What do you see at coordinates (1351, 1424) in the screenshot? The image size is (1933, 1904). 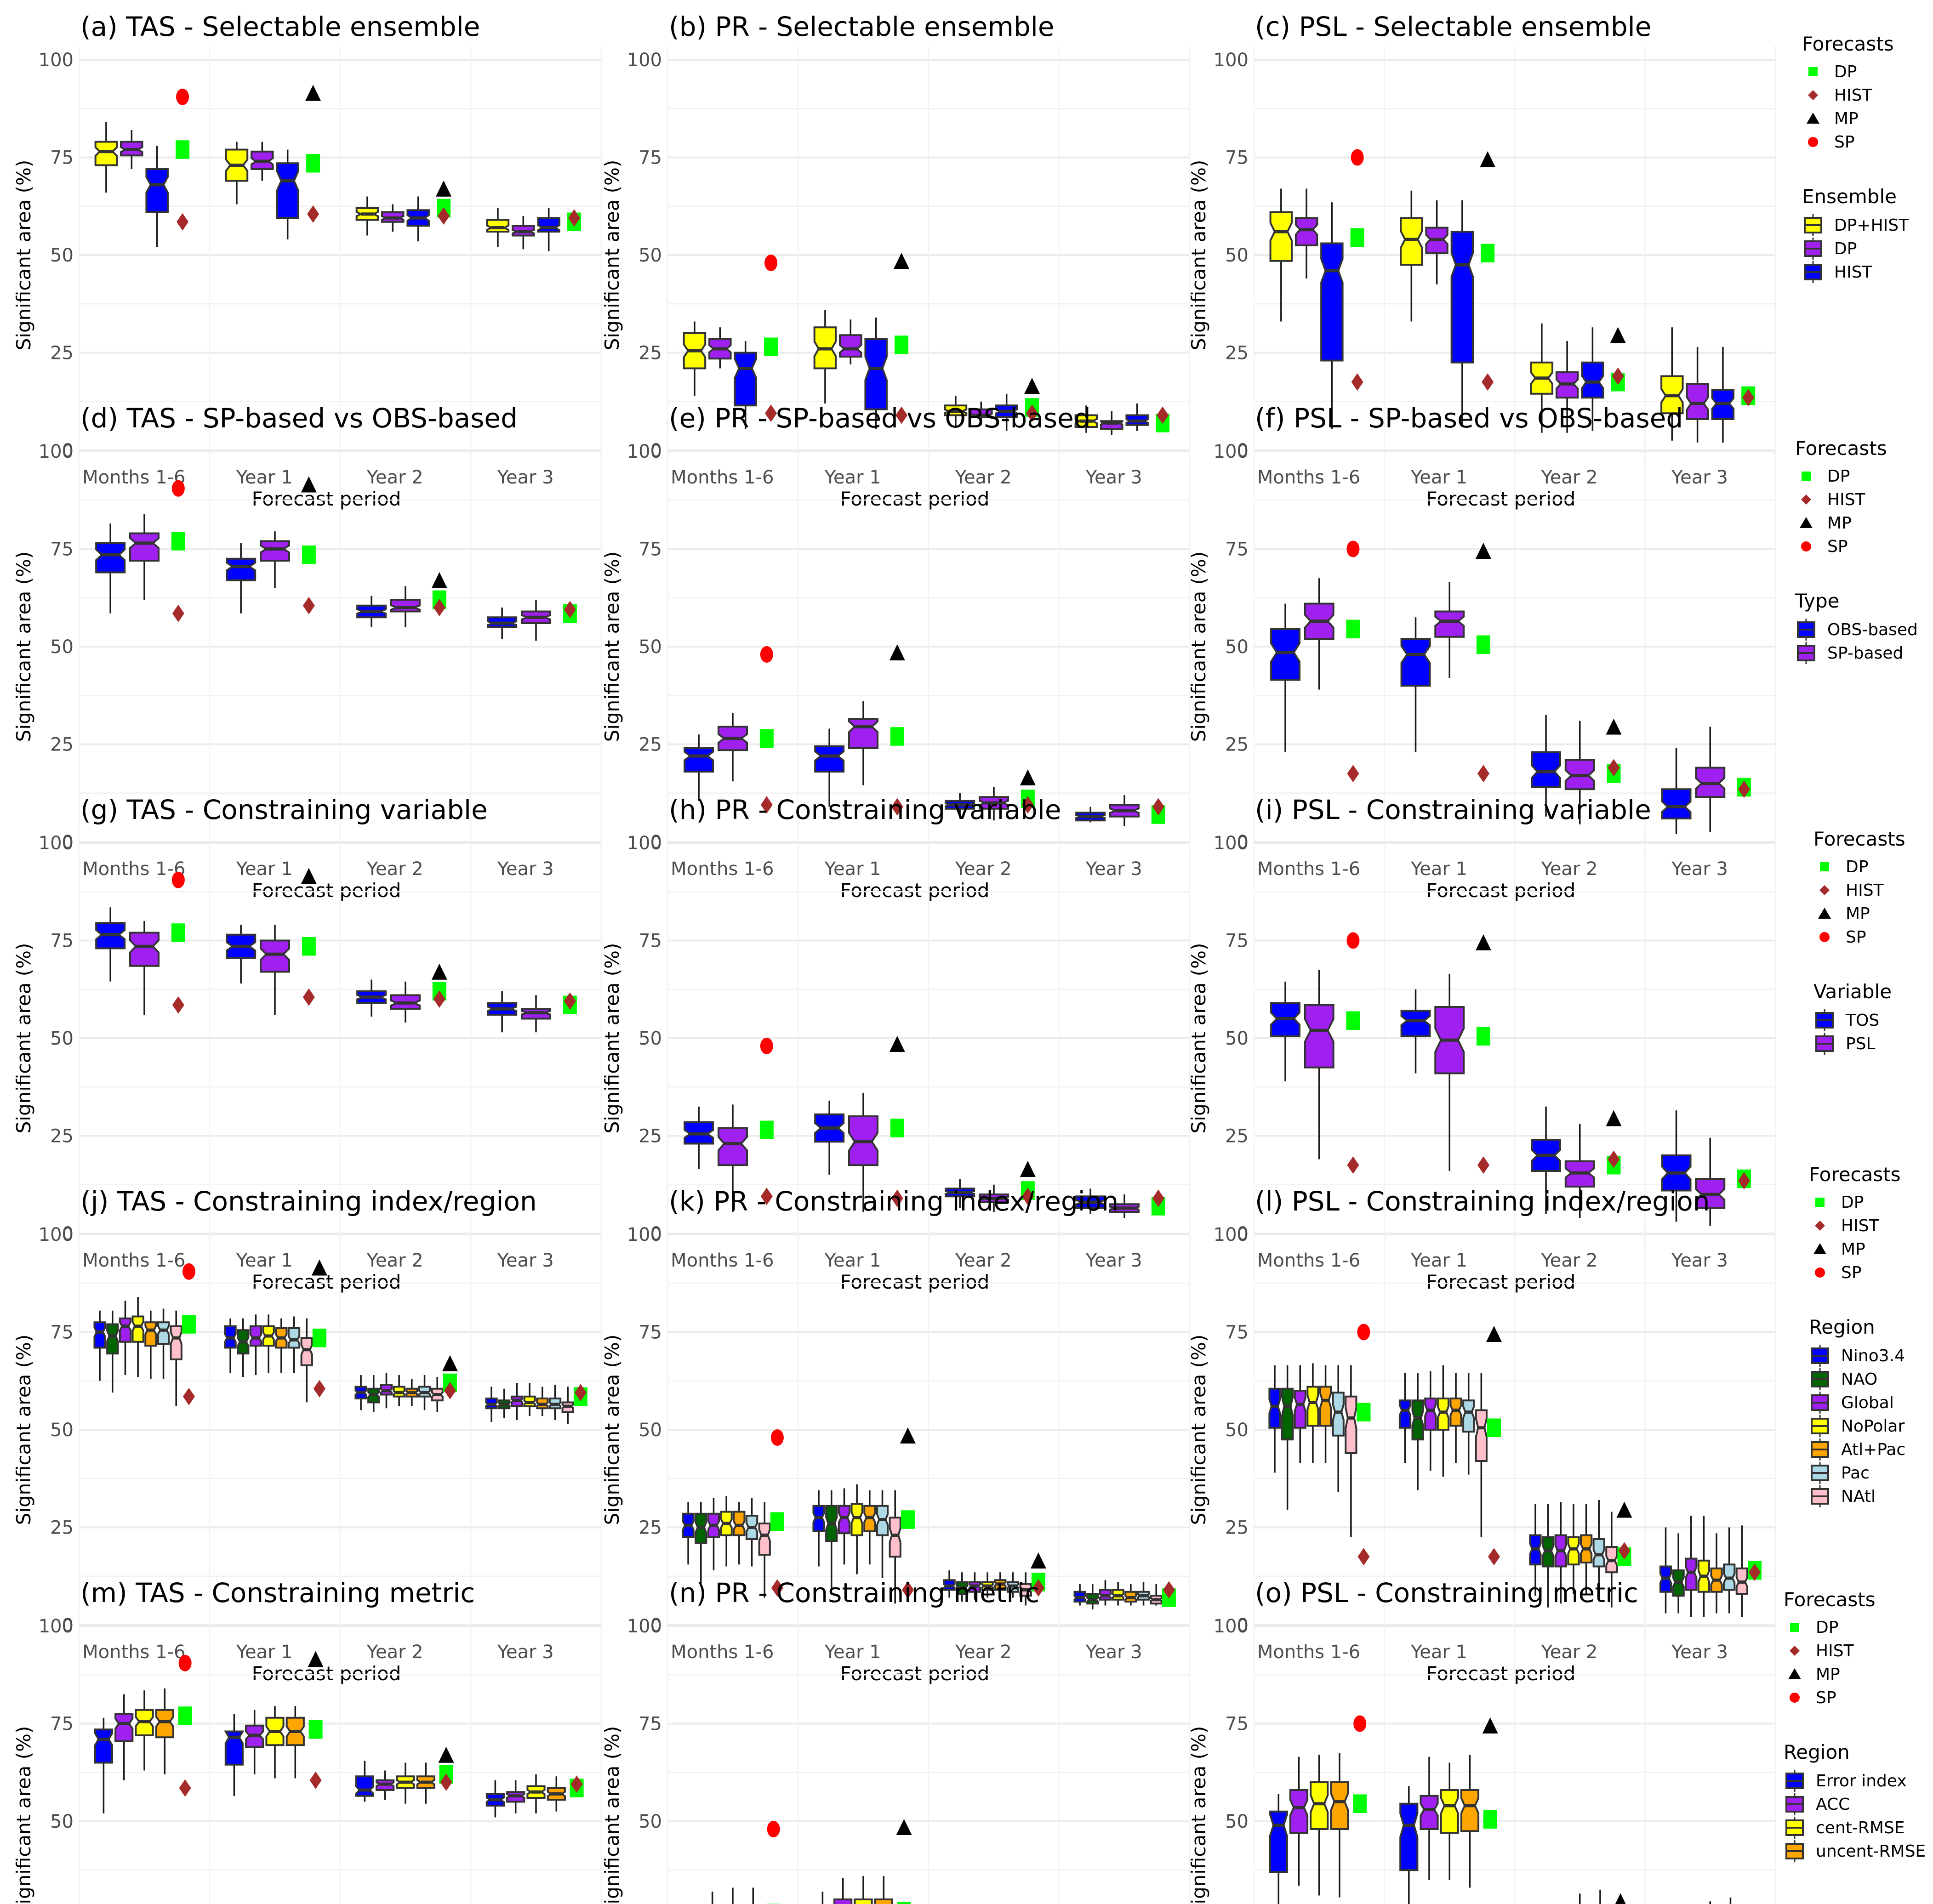 I see `box-natl` at bounding box center [1351, 1424].